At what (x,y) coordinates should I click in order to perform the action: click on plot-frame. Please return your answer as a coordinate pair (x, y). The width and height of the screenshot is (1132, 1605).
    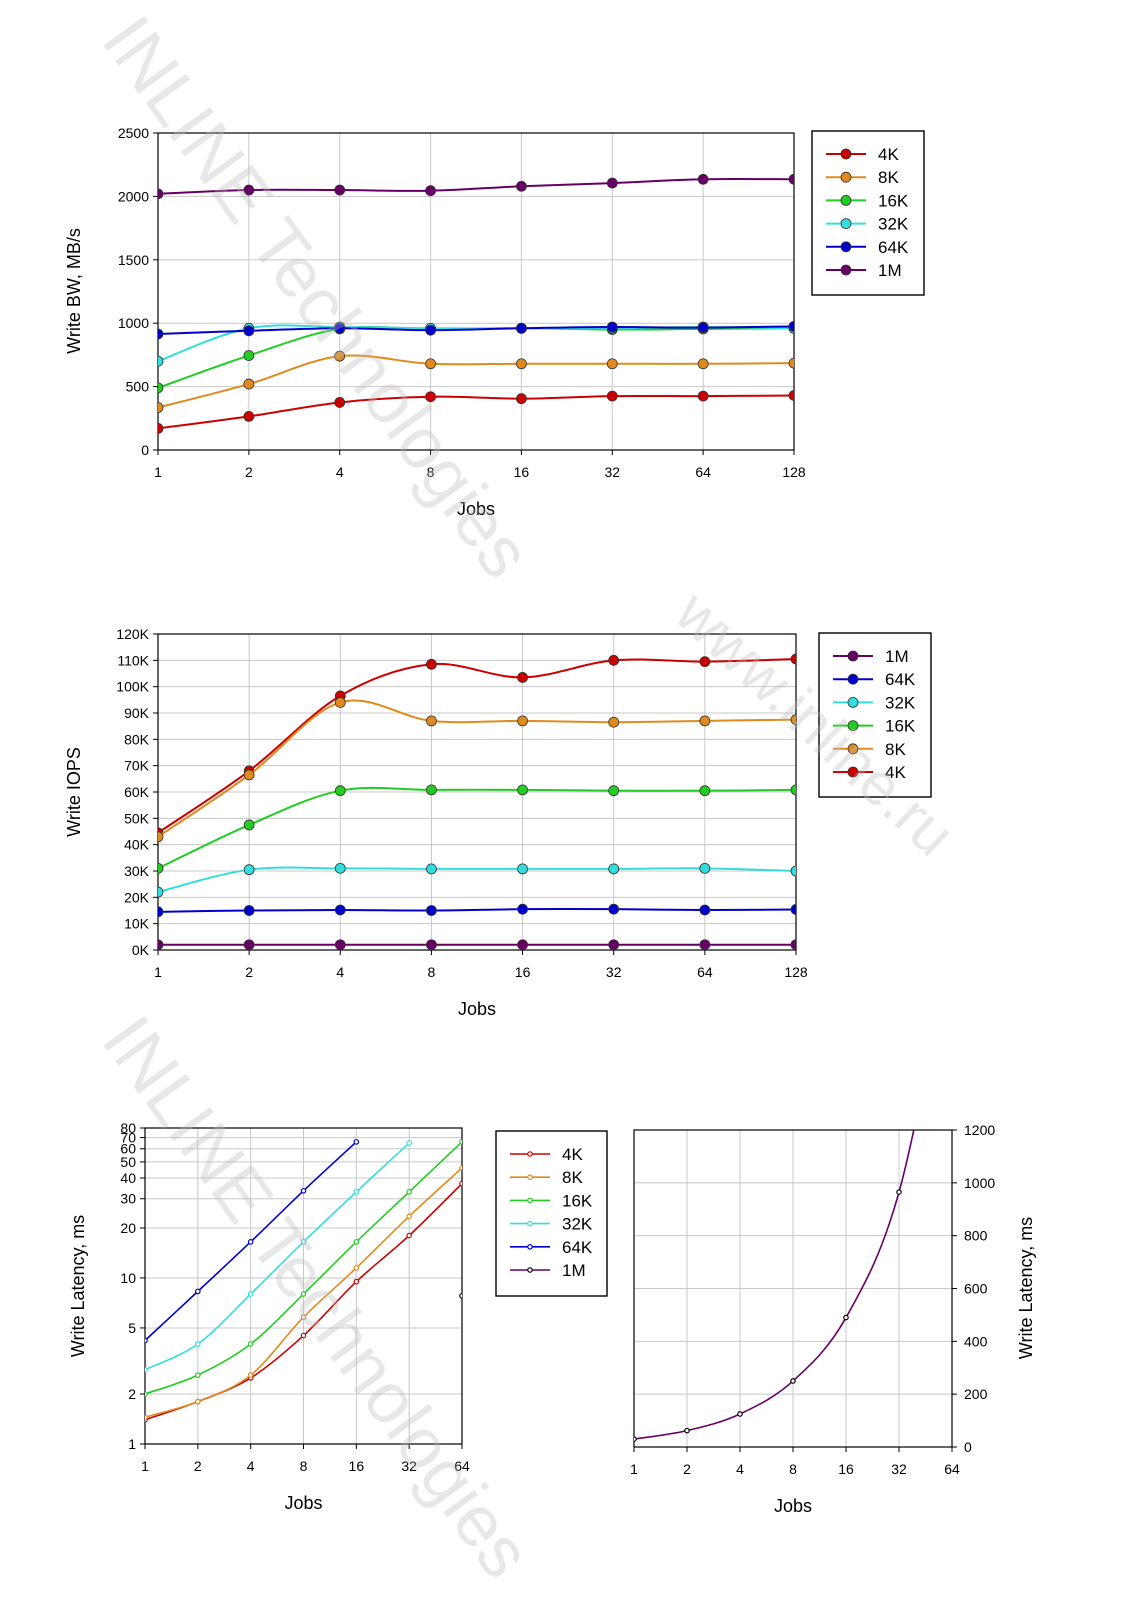
    Looking at the image, I should click on (476, 291).